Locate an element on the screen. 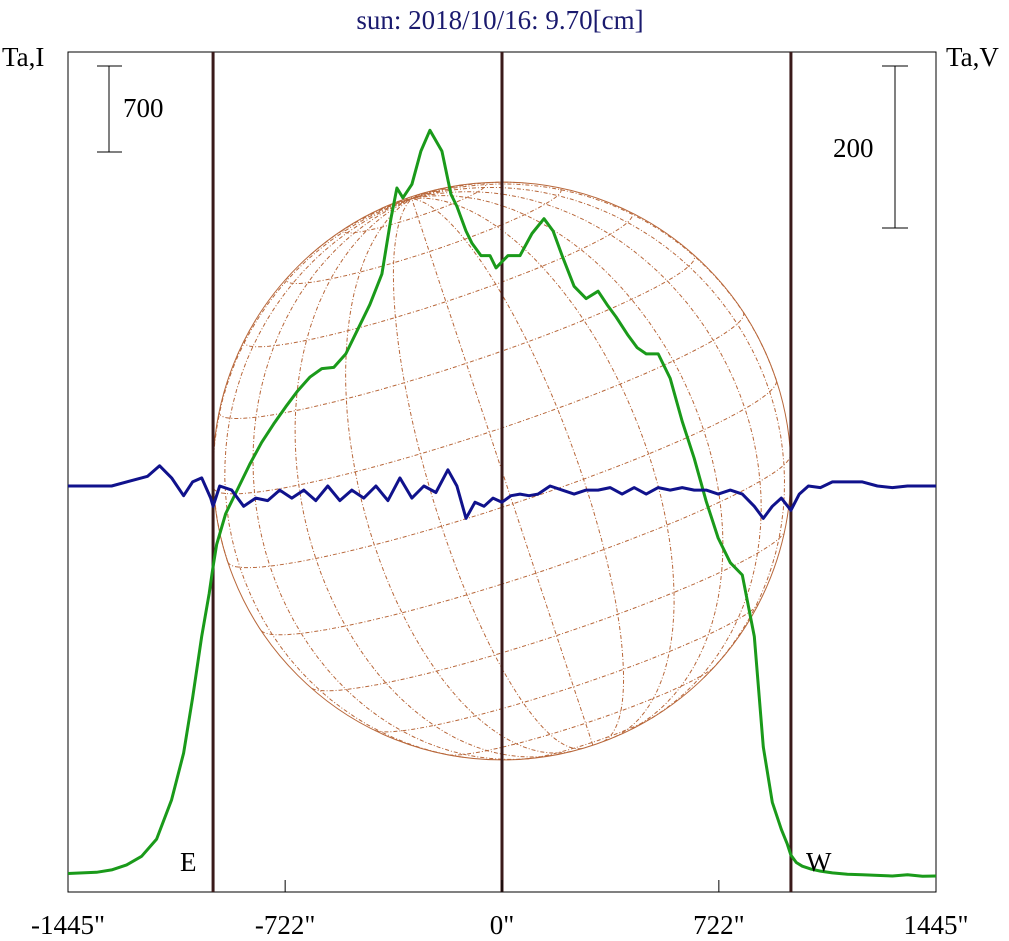  scale-bar-left-label: 700 is located at coordinates (143, 108).